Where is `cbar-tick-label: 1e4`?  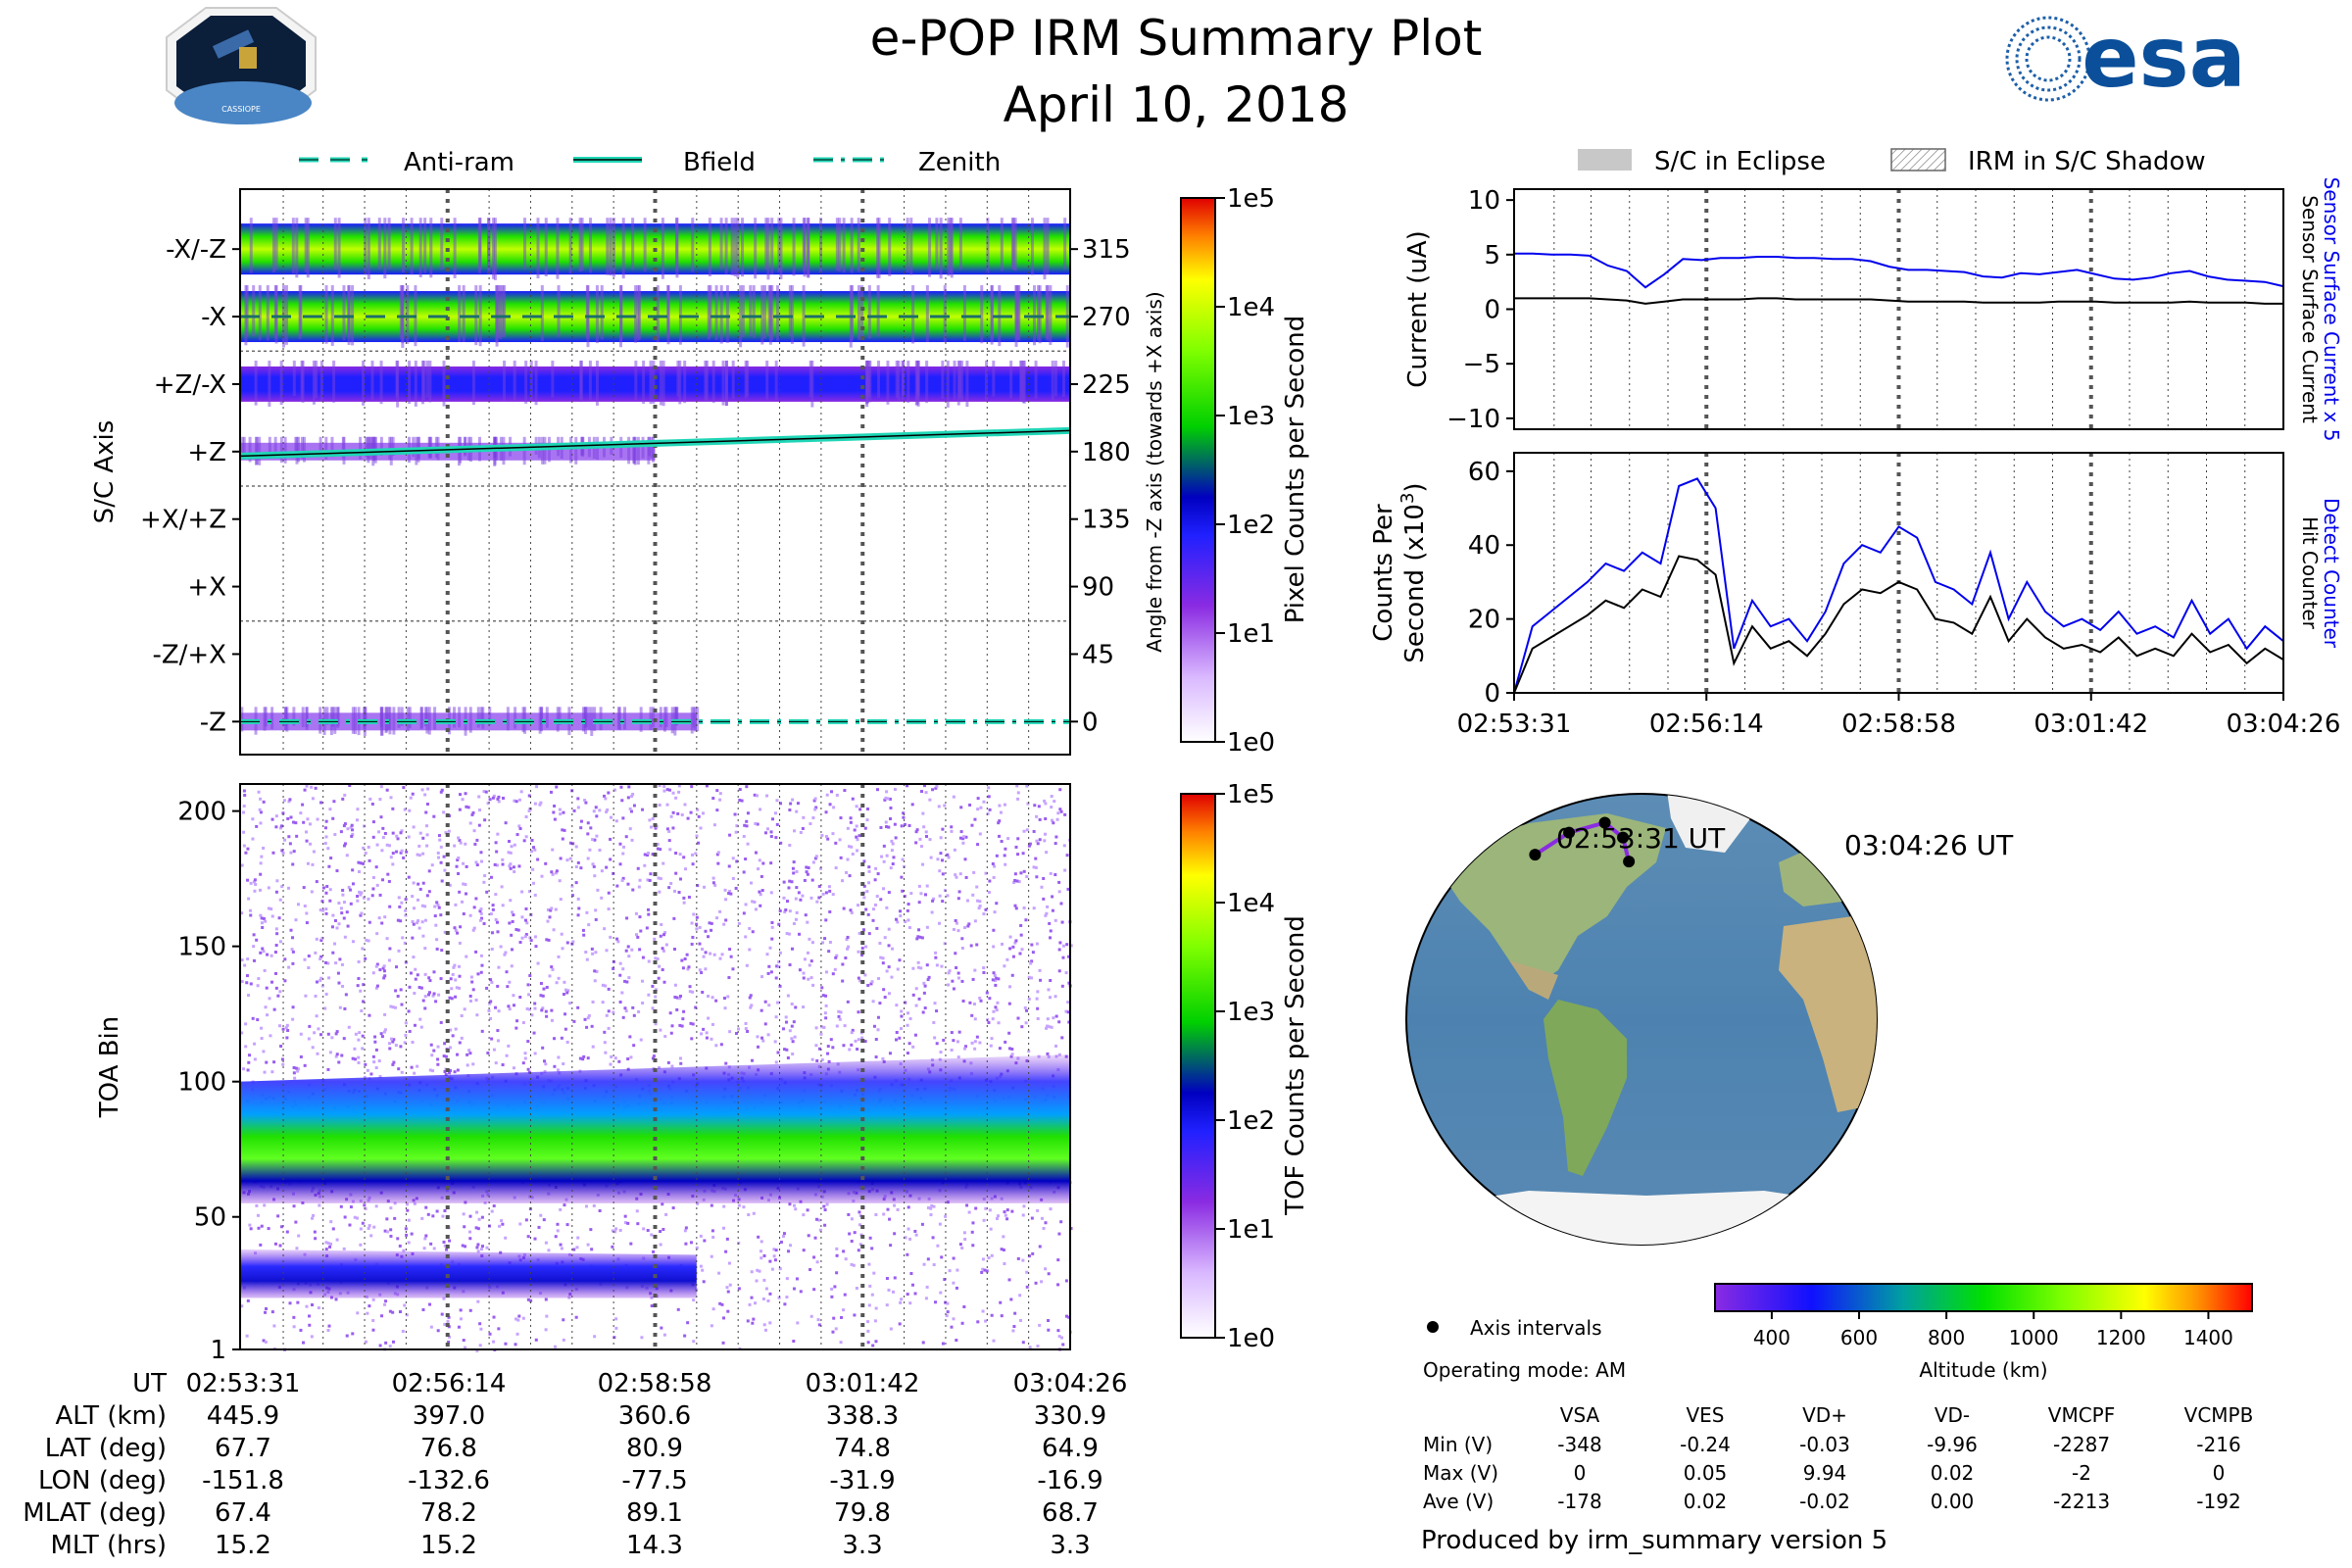 cbar-tick-label: 1e4 is located at coordinates (1251, 903).